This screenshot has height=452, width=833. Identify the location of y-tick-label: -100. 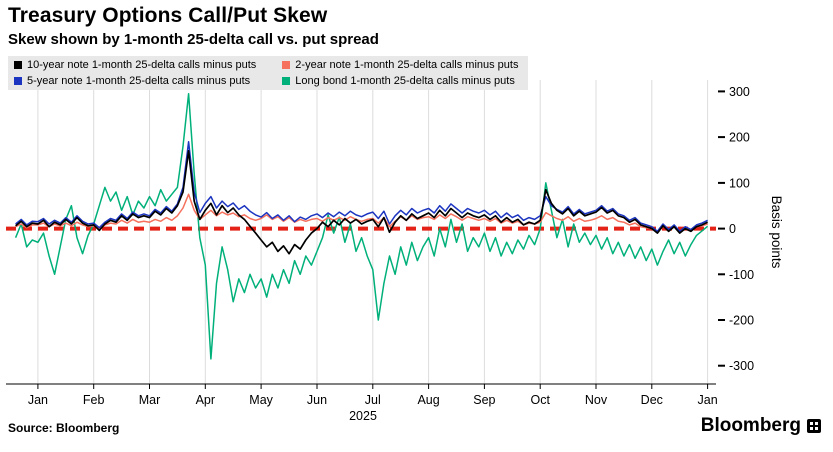
(741, 275).